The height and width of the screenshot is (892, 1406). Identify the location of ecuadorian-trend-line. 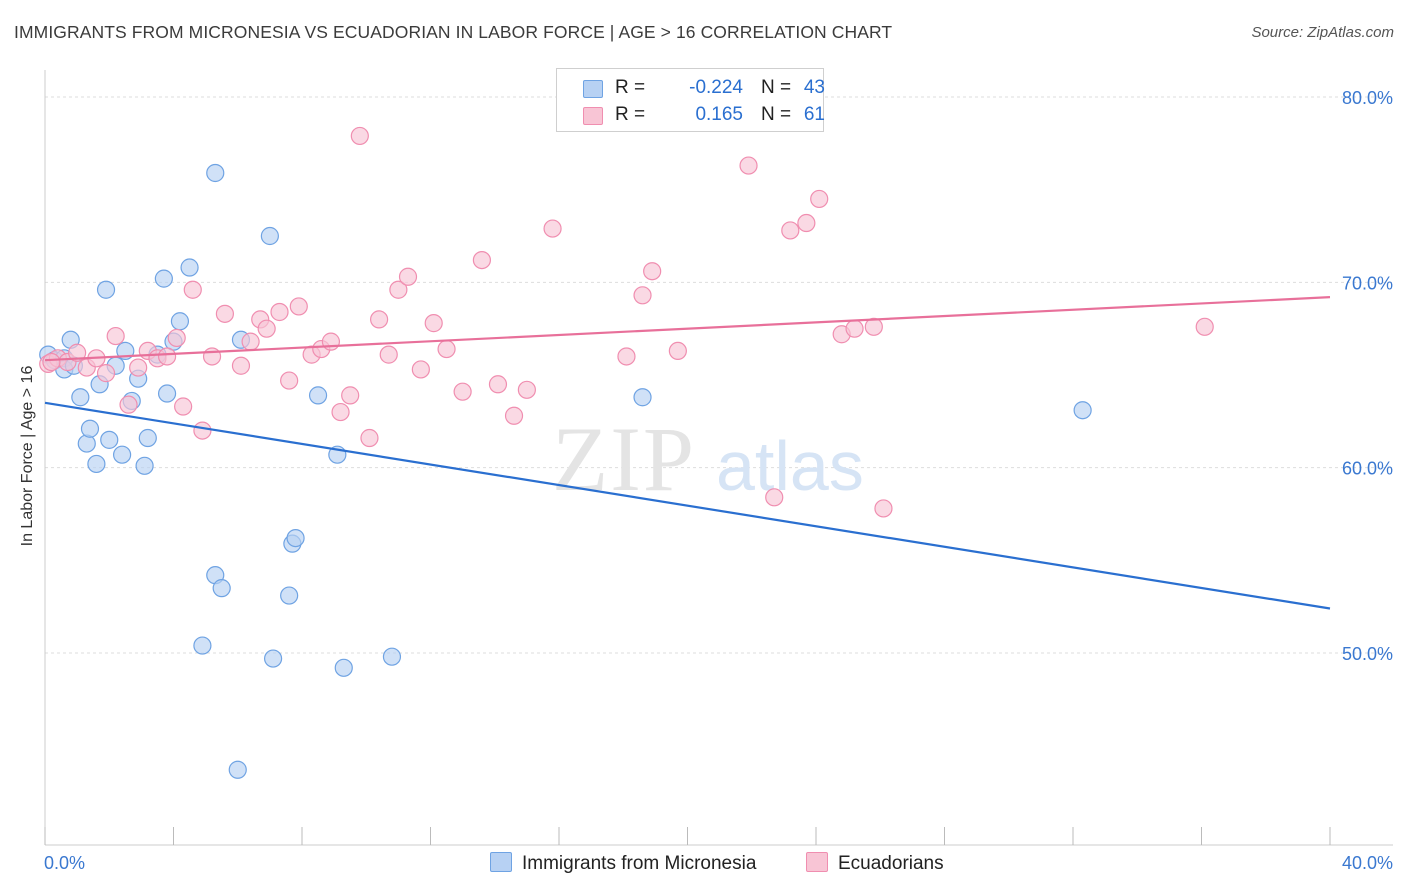
(687, 329).